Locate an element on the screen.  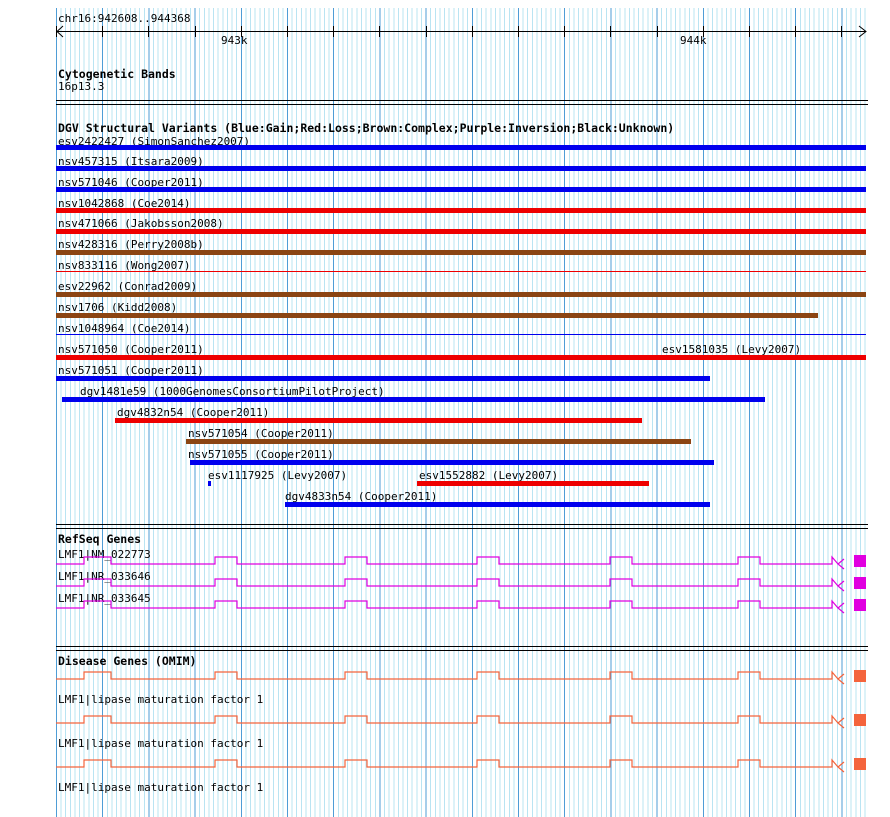
dgv-variant-label: nsv457315 (Itsara2009) is located at coordinates (131, 161).